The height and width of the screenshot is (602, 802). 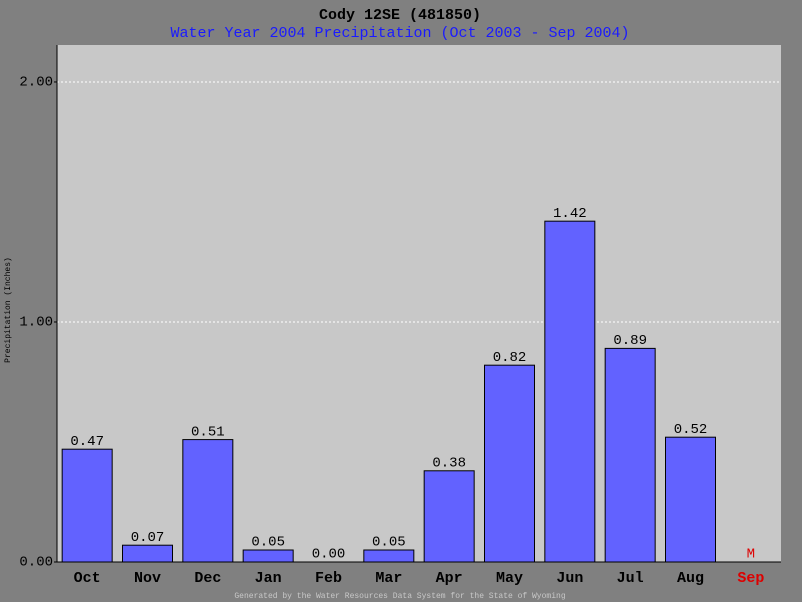 What do you see at coordinates (87, 442) in the screenshot?
I see `value-label: 0.47` at bounding box center [87, 442].